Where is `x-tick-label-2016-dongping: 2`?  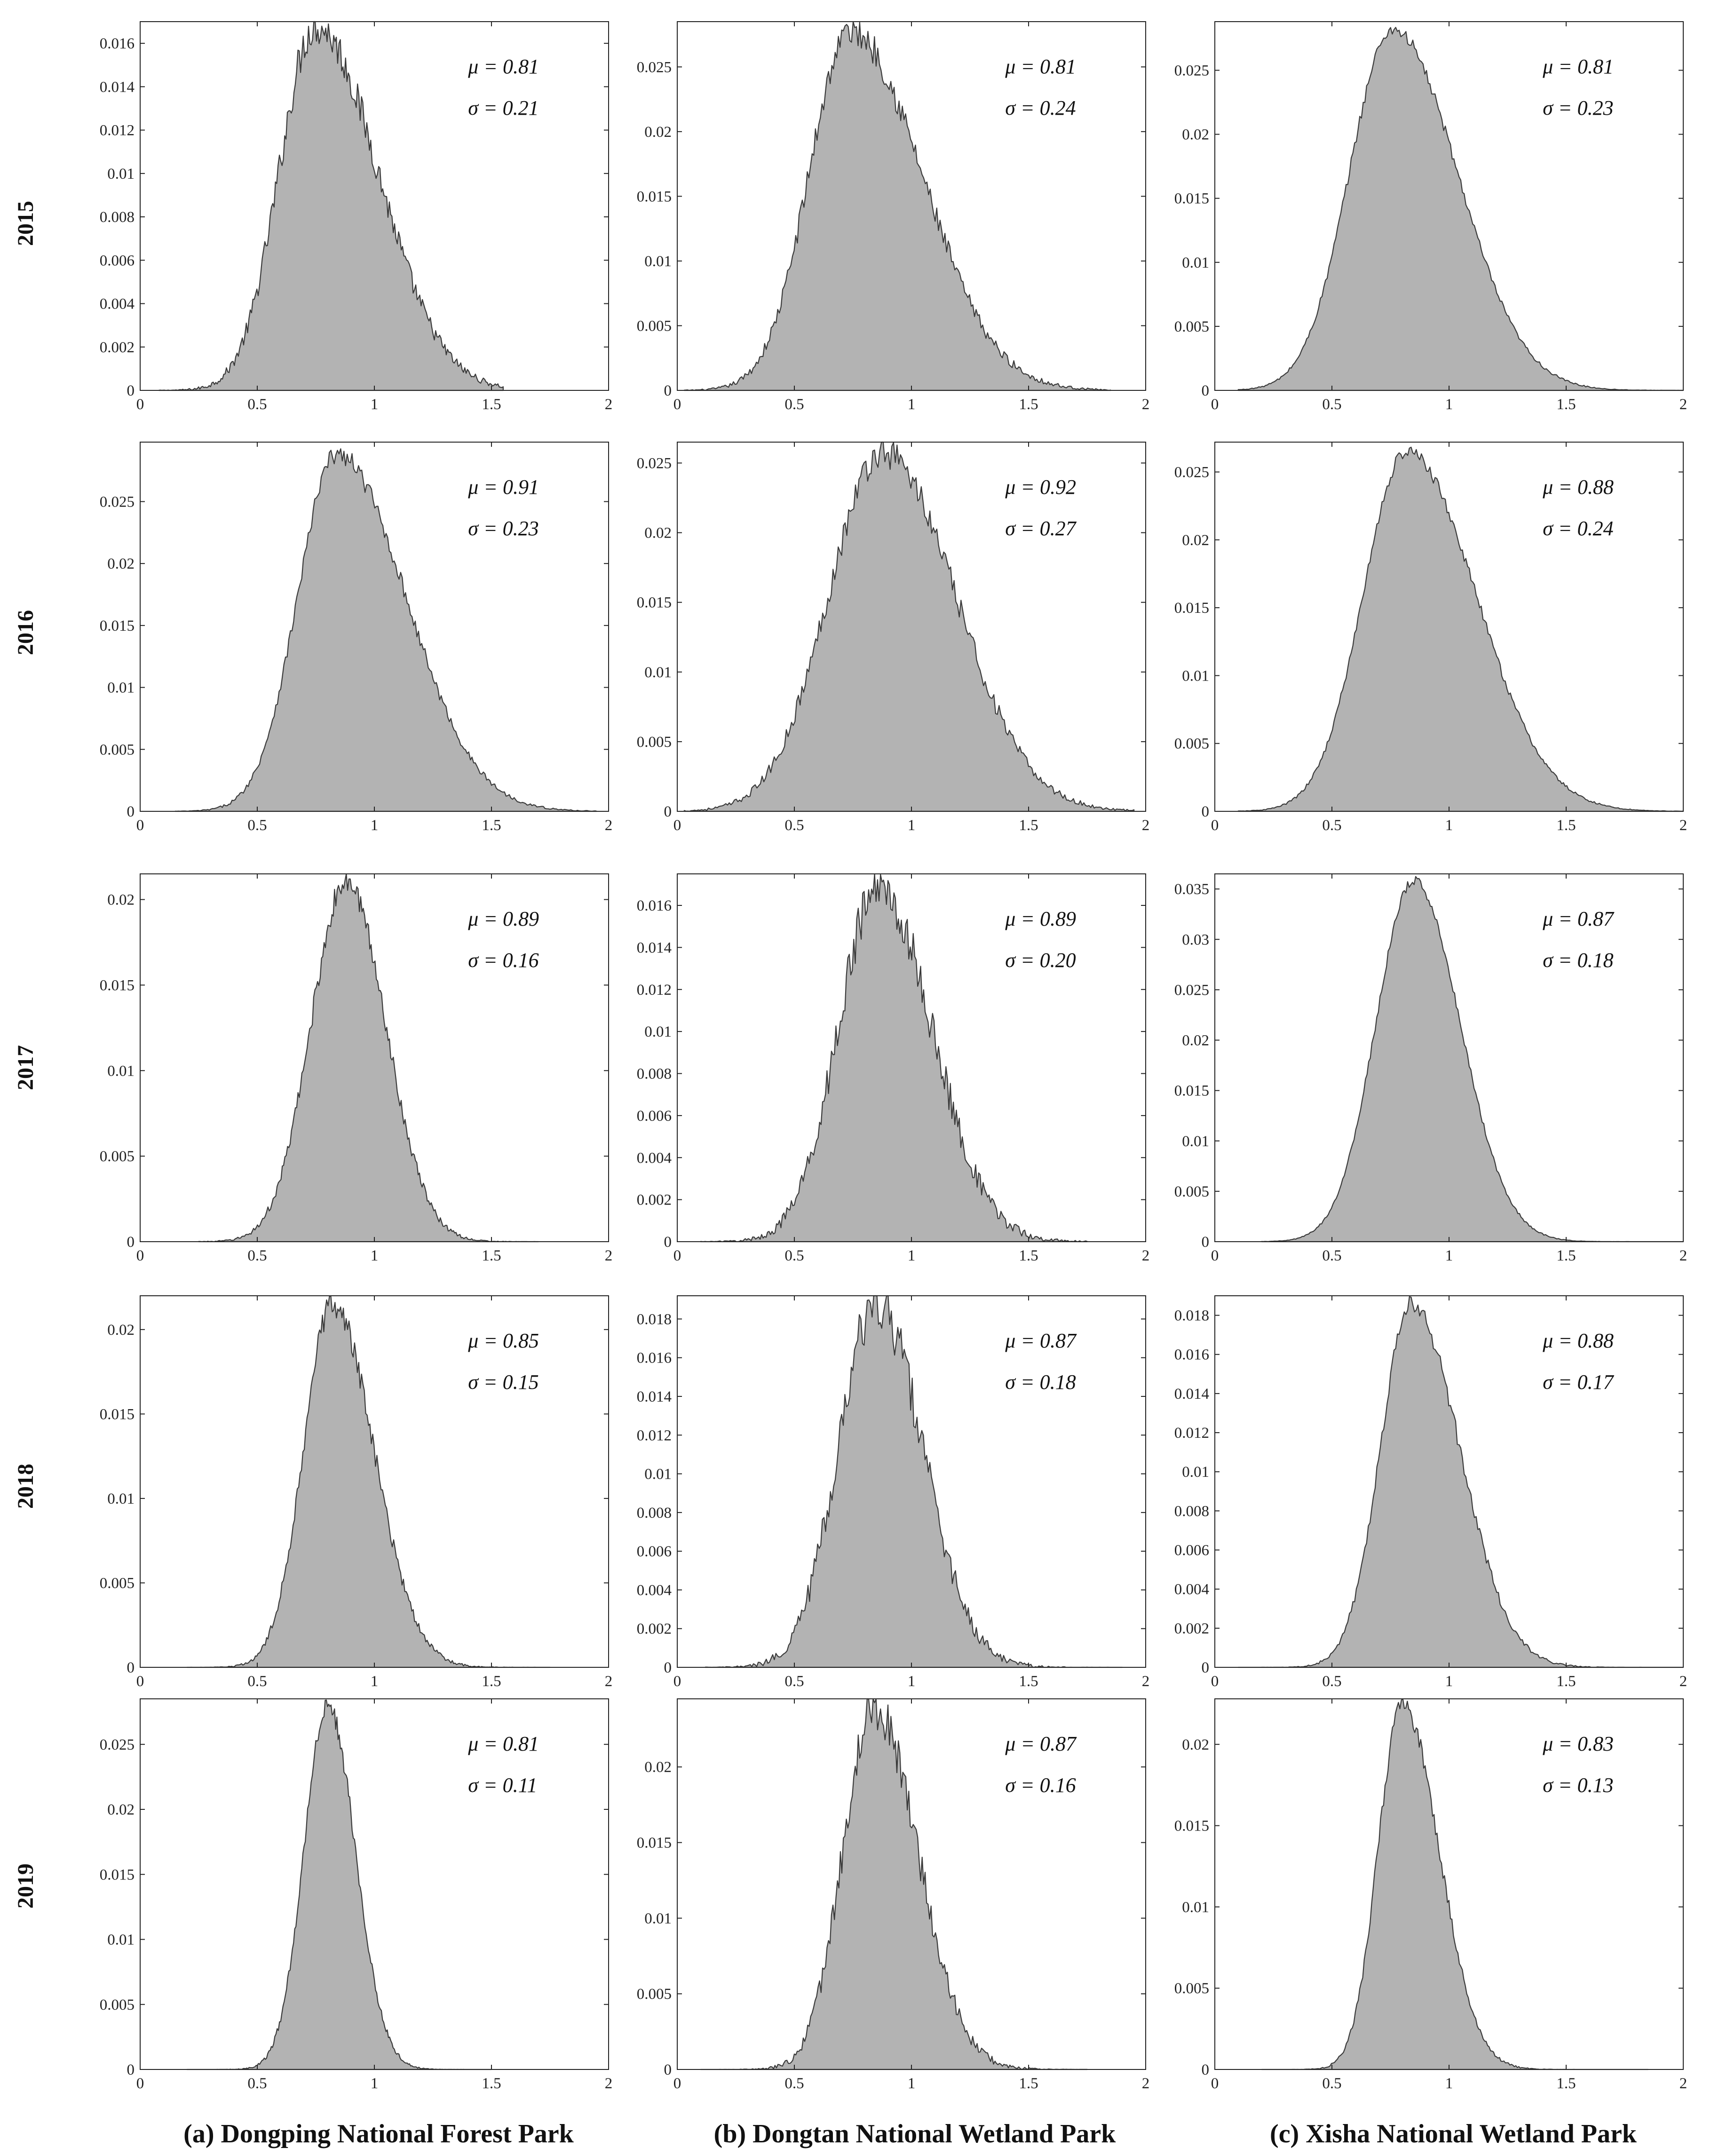
x-tick-label-2016-dongping: 2 is located at coordinates (609, 825).